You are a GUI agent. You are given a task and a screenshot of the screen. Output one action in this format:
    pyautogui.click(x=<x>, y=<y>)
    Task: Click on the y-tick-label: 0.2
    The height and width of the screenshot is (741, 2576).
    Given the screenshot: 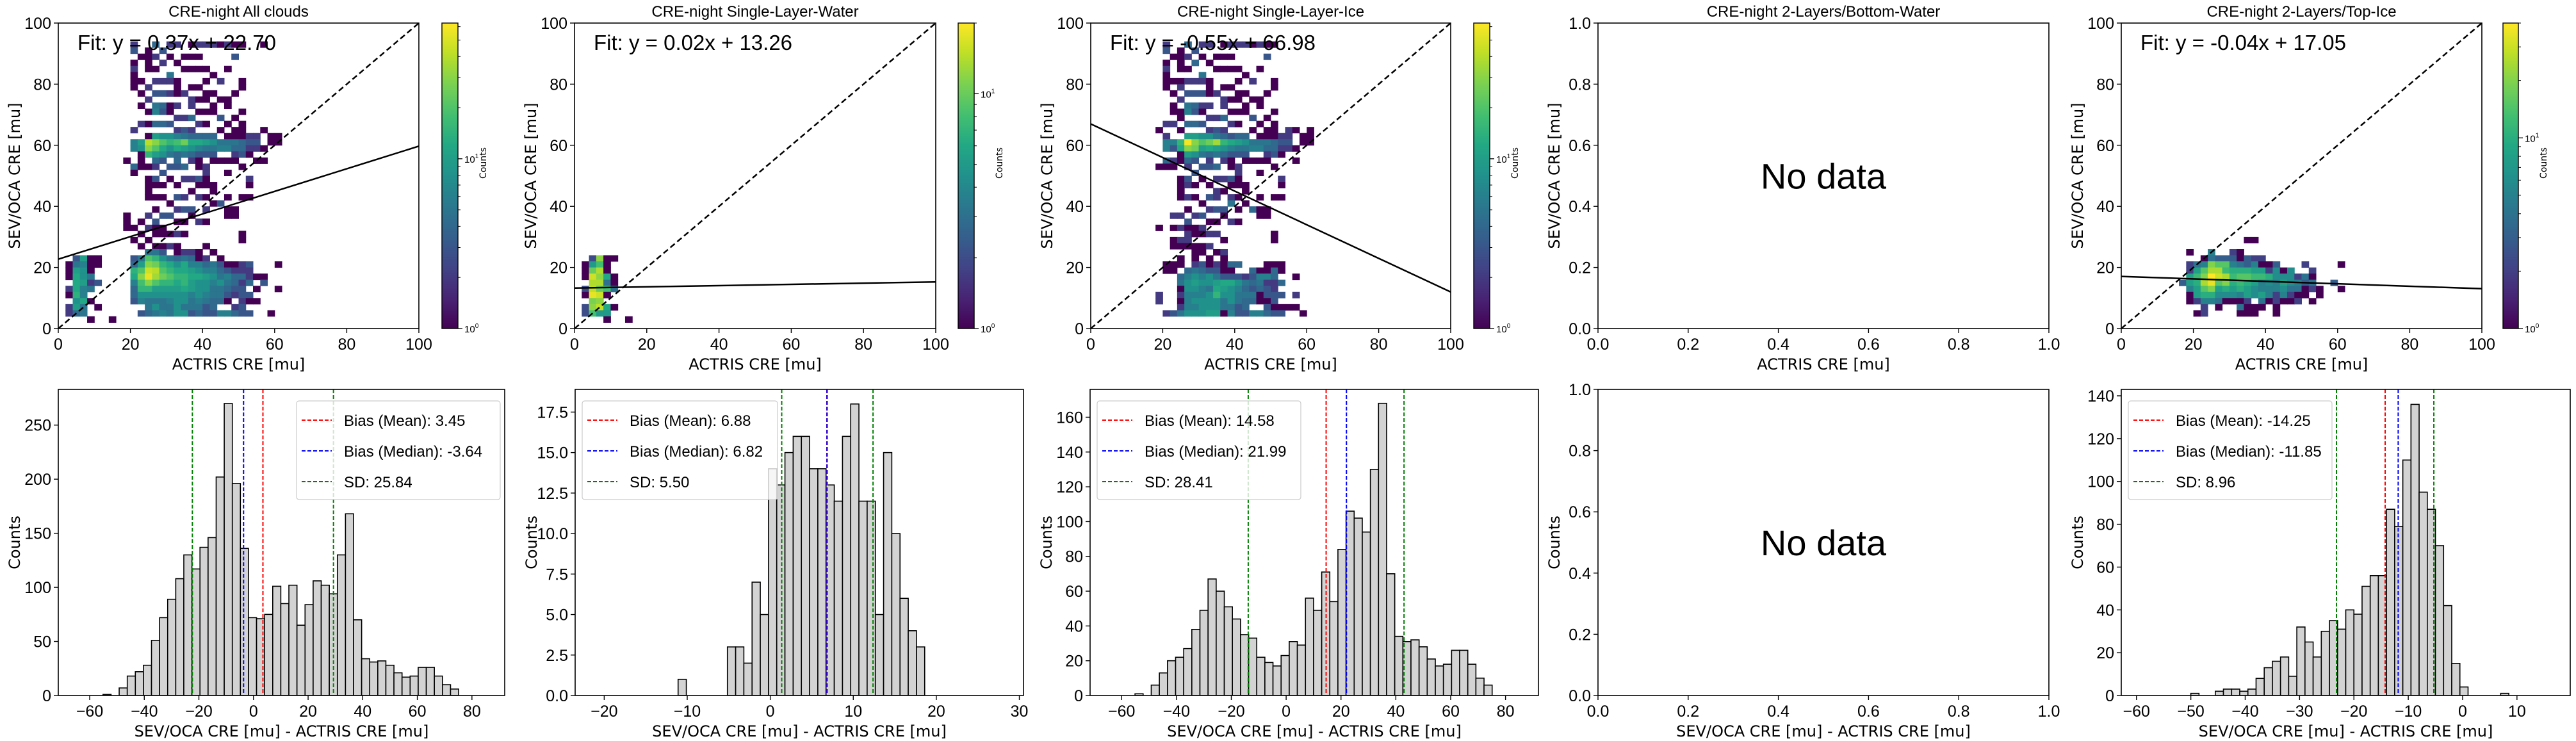 What is the action you would take?
    pyautogui.click(x=1580, y=268)
    